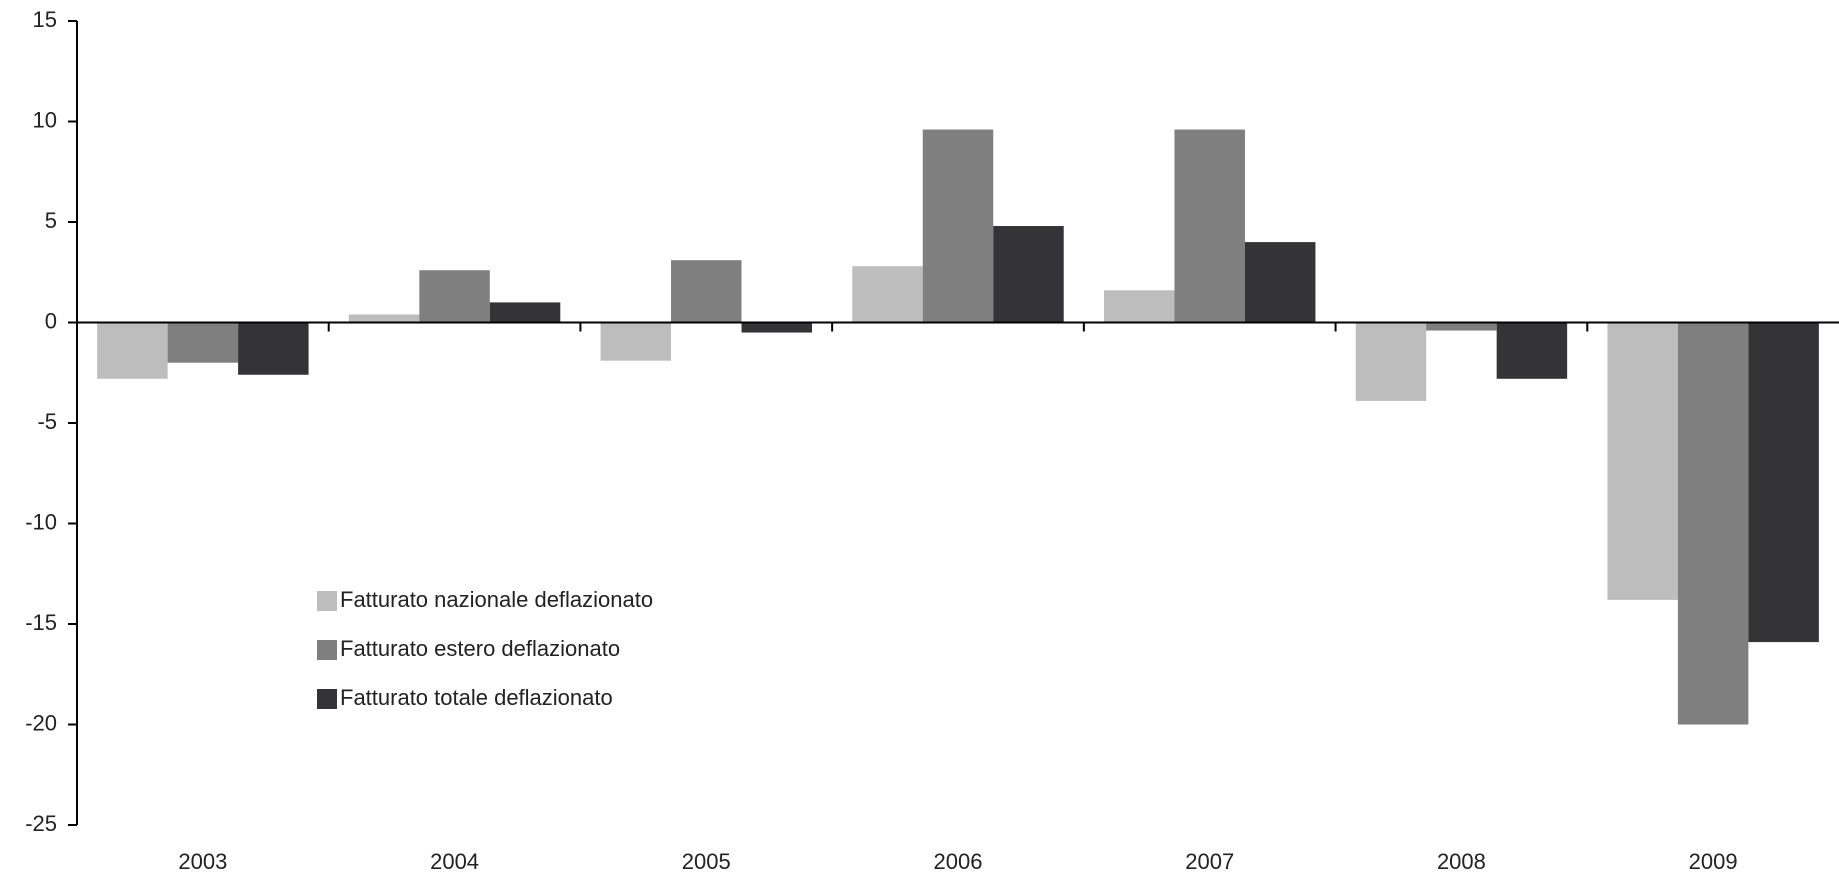 This screenshot has height=874, width=1839. Describe the element at coordinates (1713, 861) in the screenshot. I see `x-tick-label: 2009` at that location.